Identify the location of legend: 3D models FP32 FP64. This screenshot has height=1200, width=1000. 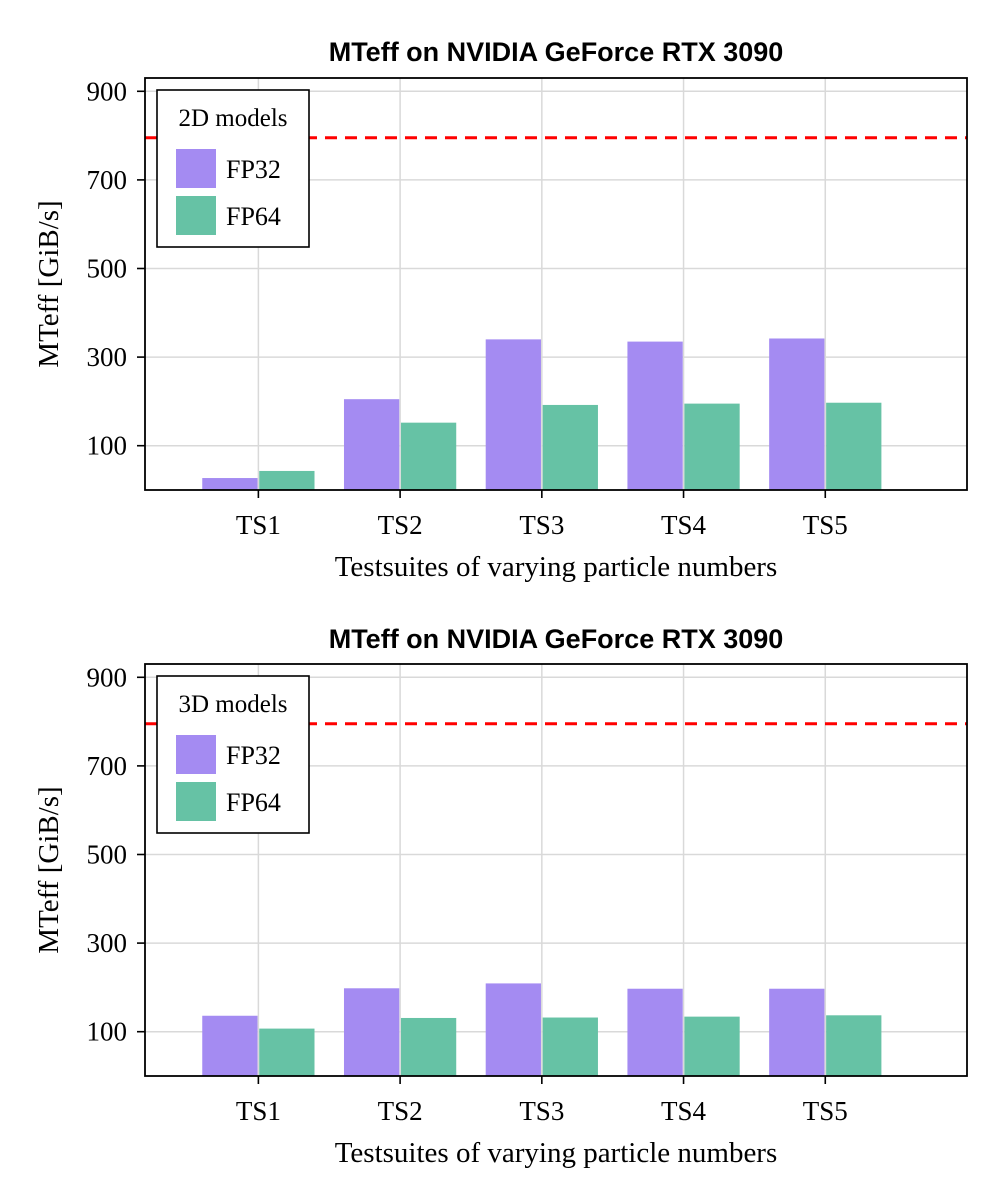
(233, 754).